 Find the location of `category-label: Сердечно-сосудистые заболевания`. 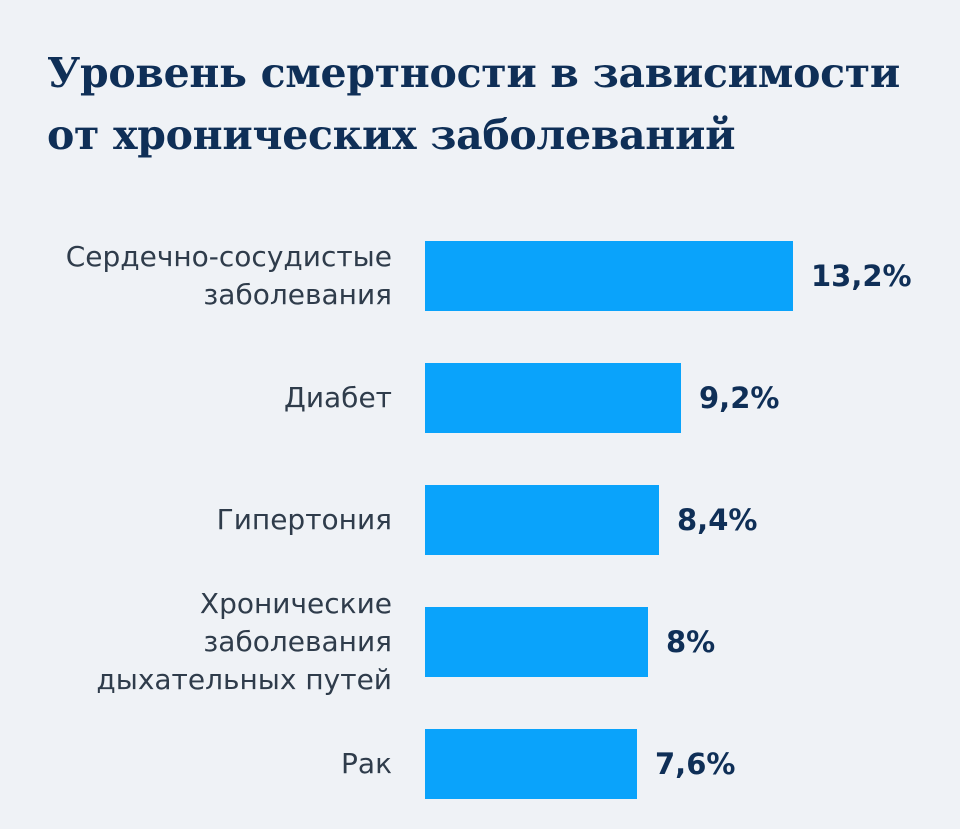

category-label: Сердечно-сосудистые заболевания is located at coordinates (206, 276).